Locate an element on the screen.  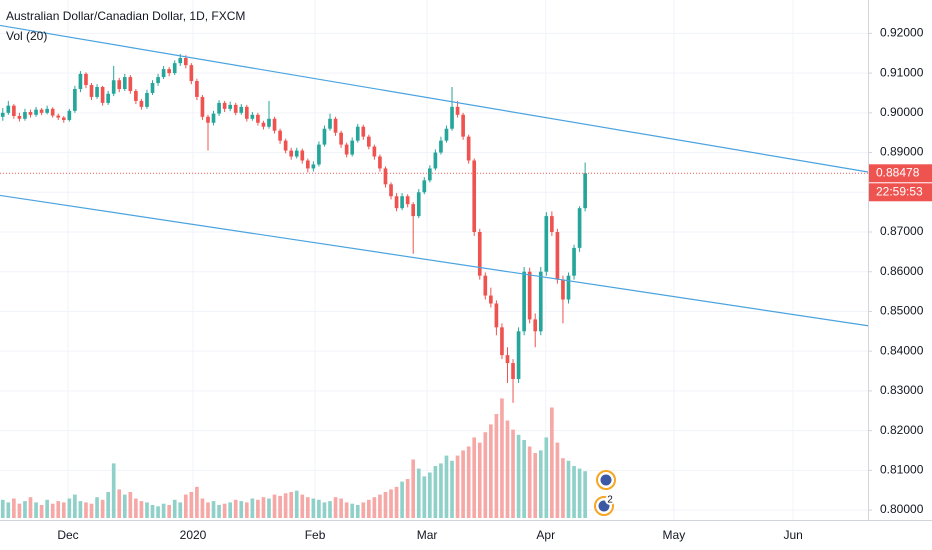
y-tick-label: 0.87000 is located at coordinates (902, 231).